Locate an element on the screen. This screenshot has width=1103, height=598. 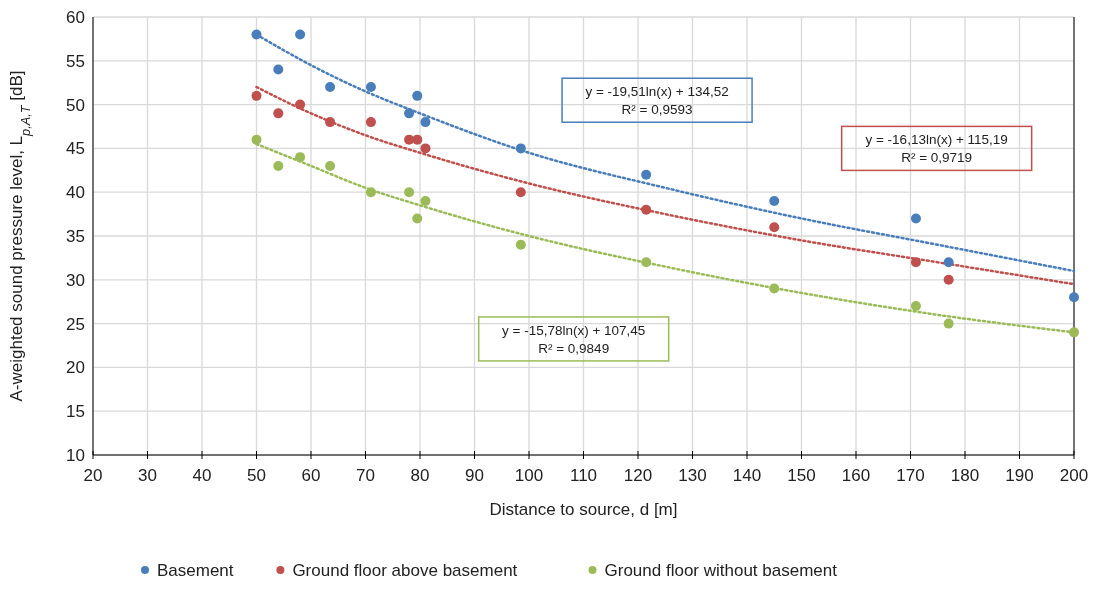
x-tick-label: 90 is located at coordinates (474, 475).